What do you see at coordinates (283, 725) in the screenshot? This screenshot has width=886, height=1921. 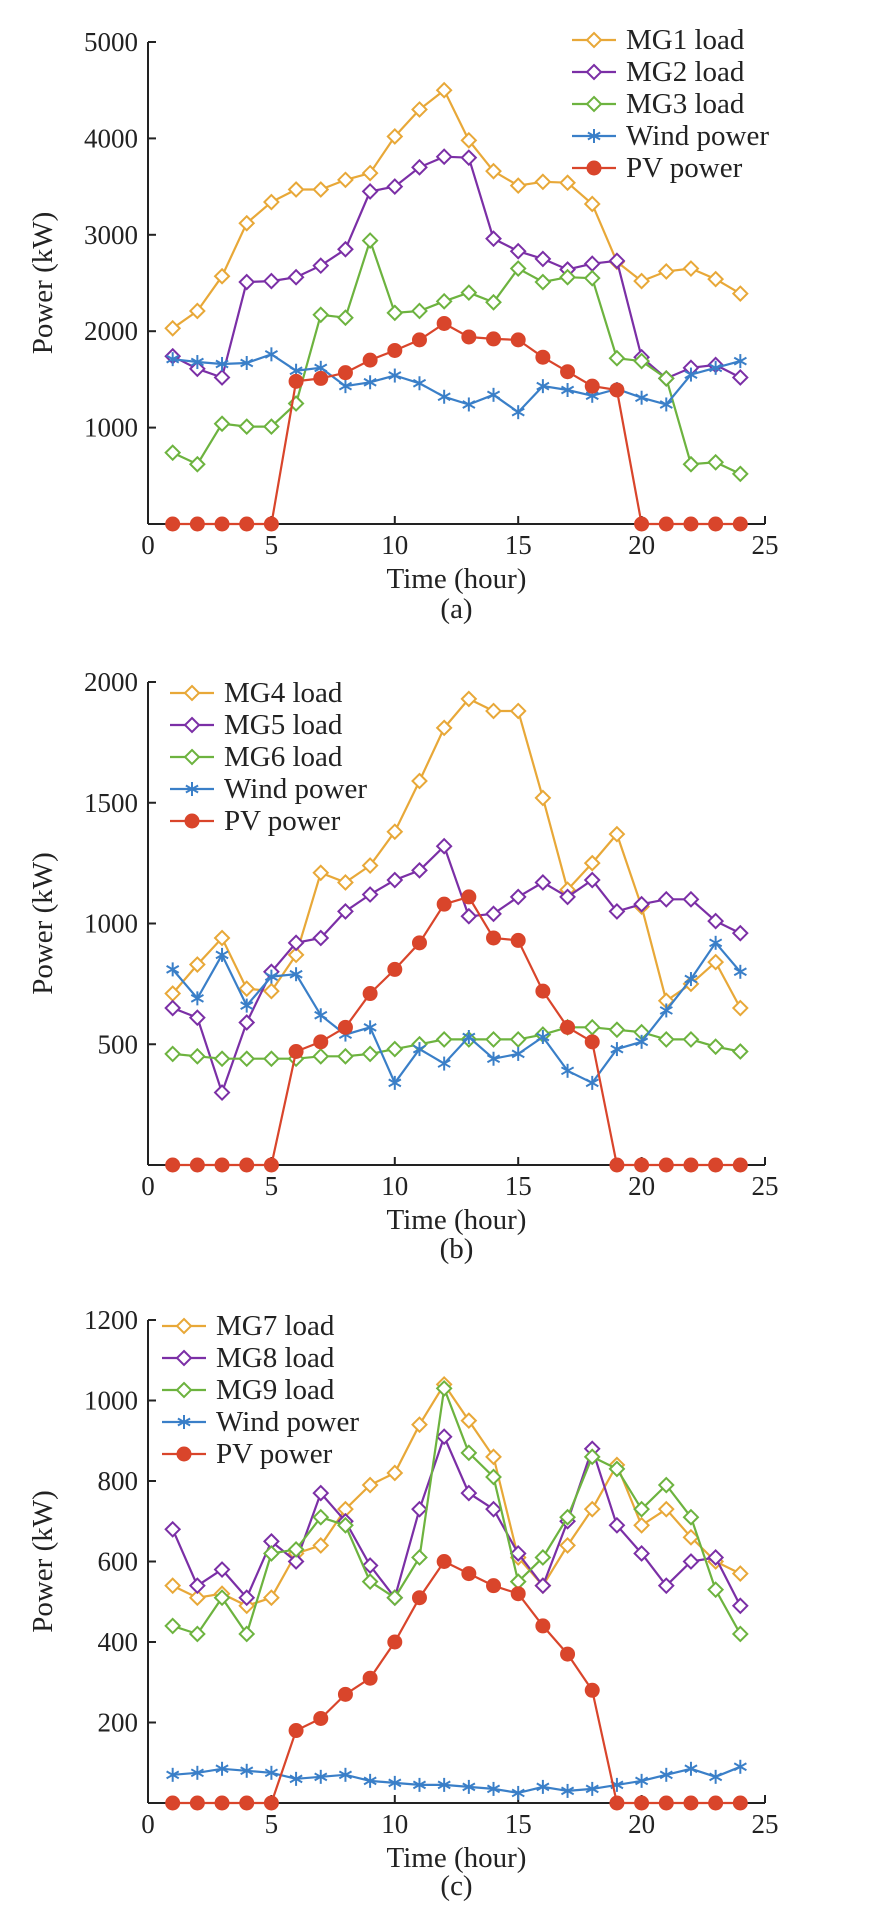 I see `legend-label: MG5 load` at bounding box center [283, 725].